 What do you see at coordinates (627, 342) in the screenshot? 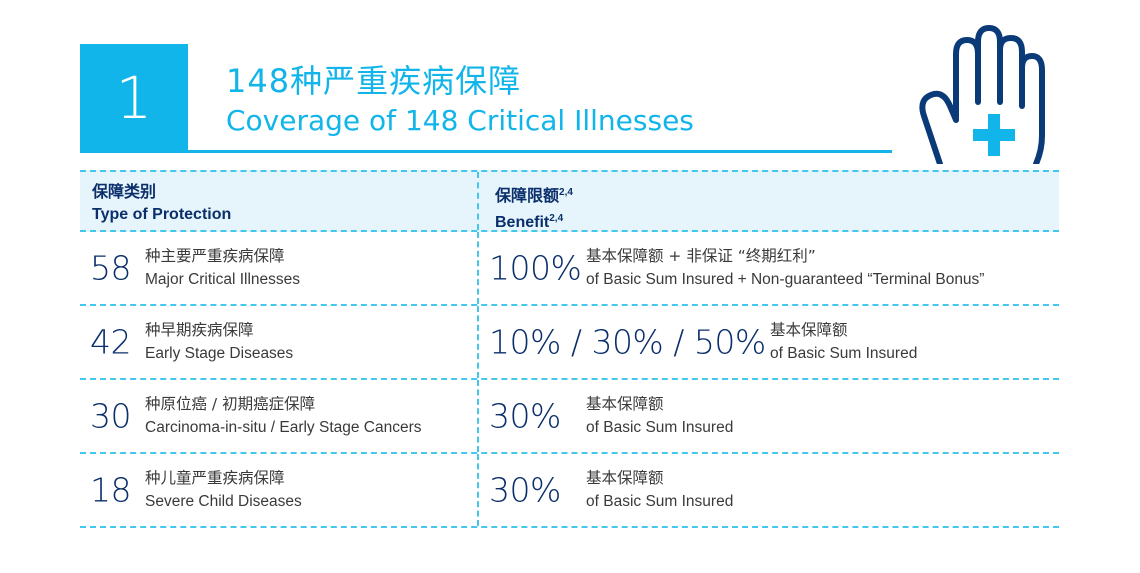
I see `benefit-value: 10% / 30% / 50%` at bounding box center [627, 342].